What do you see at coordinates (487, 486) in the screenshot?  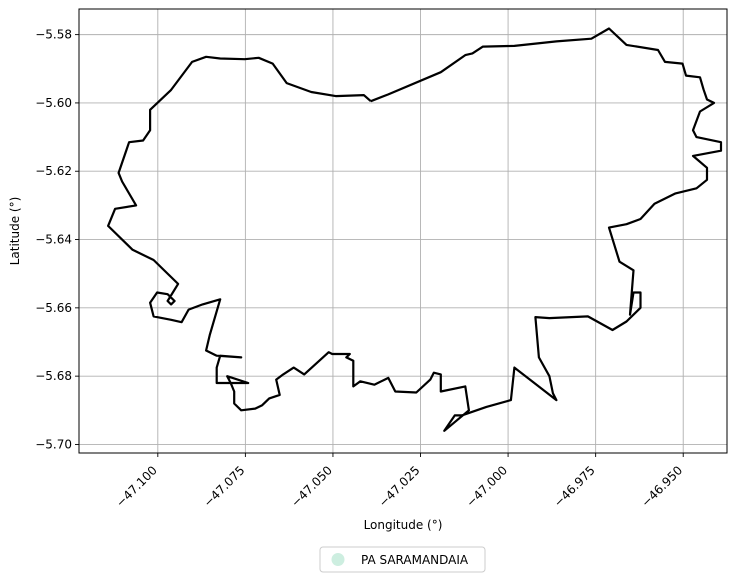 I see `x-tick-label: −47.000` at bounding box center [487, 486].